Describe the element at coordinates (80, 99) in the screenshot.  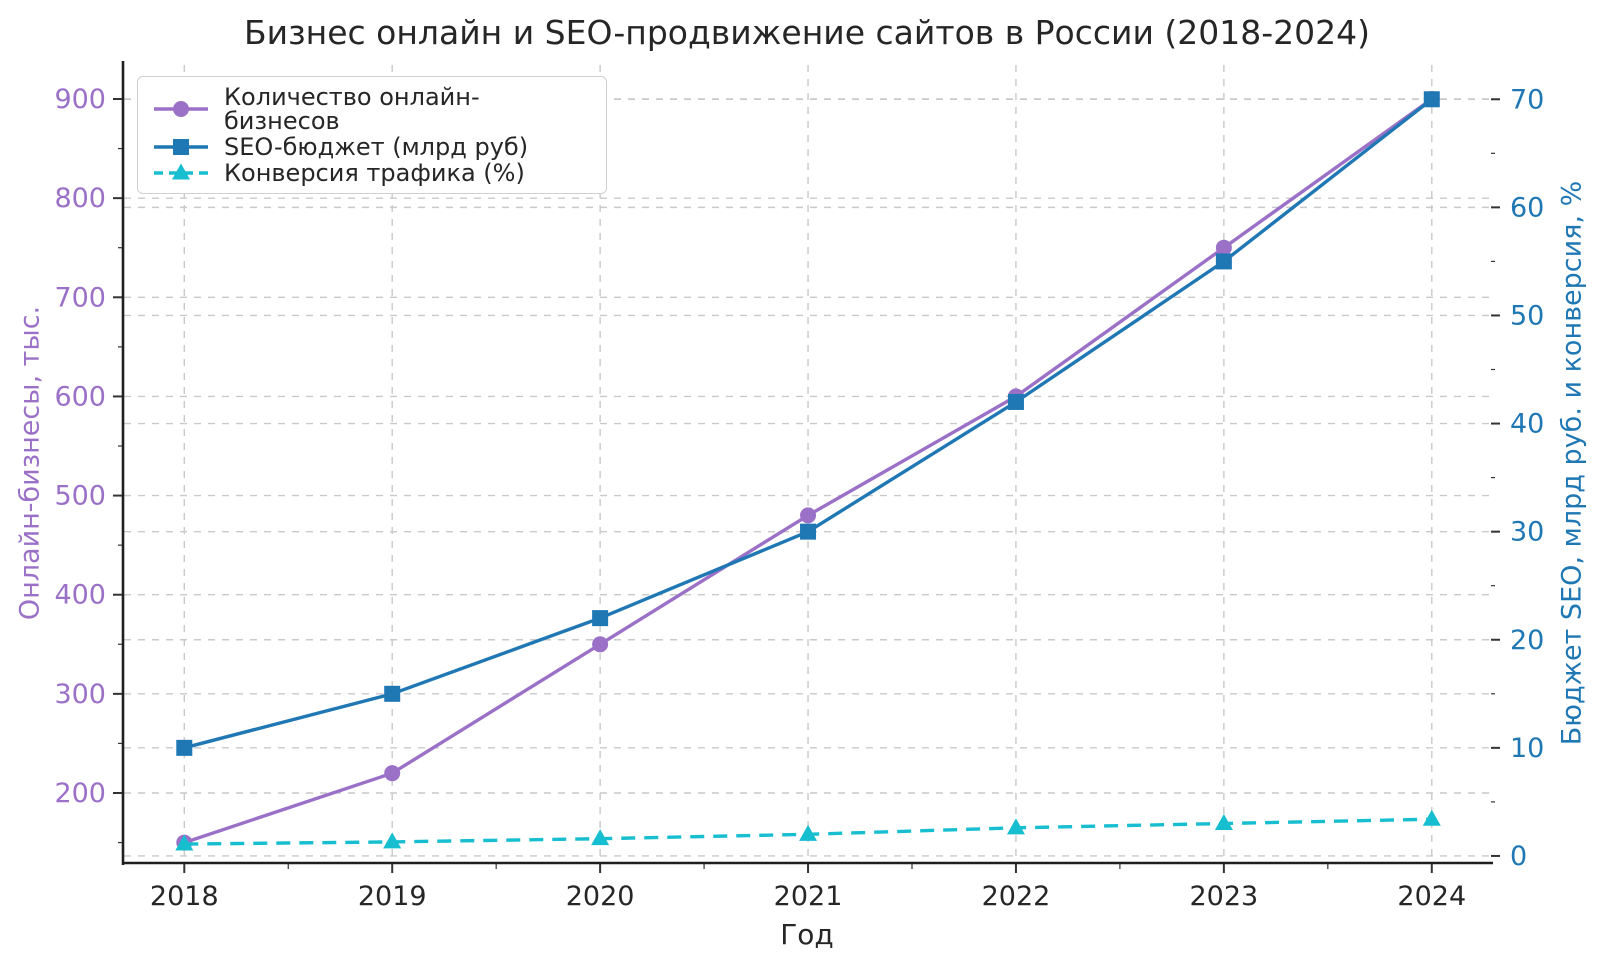
I see `y-axis-left-tick-label: 900` at that location.